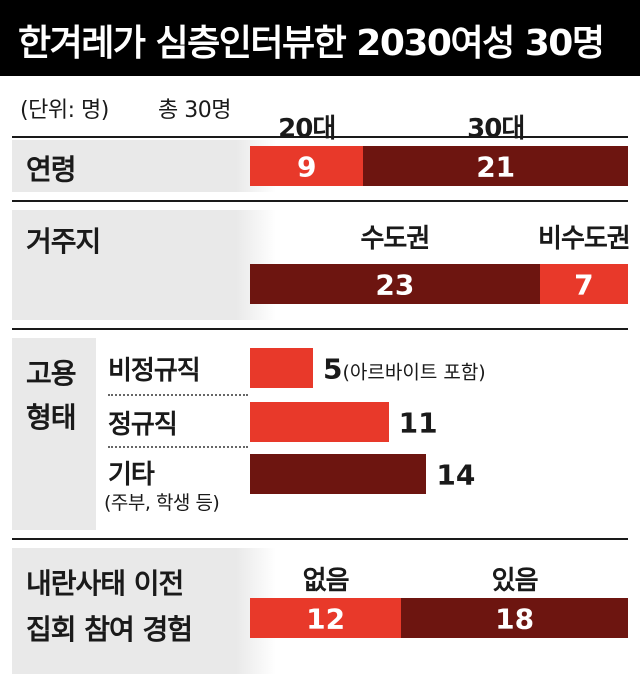 Image resolution: width=640 pixels, height=686 pixels. Describe the element at coordinates (162, 503) in the screenshot. I see `employment-sub-note: (주부, 학생 등)` at that location.